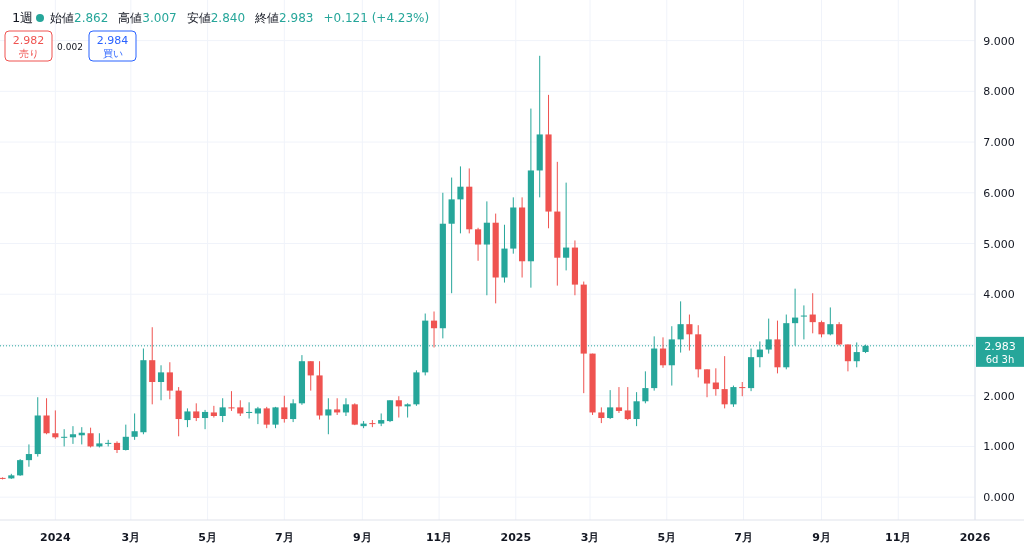  Describe the element at coordinates (999, 92) in the screenshot. I see `y-tick-label: 8.000` at that location.